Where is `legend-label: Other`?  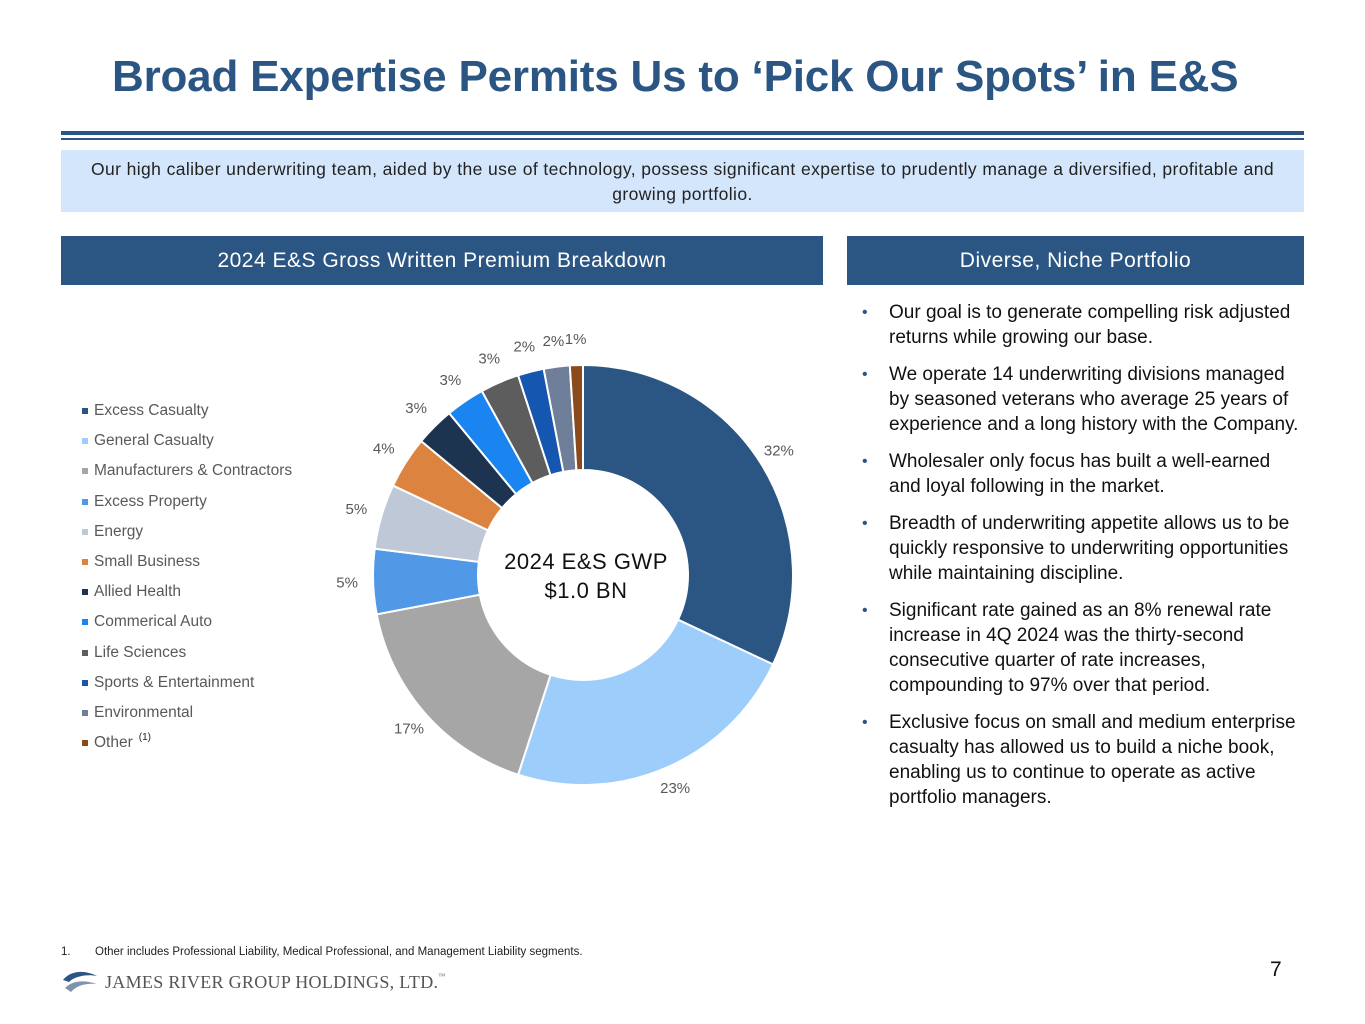 legend-label: Other is located at coordinates (113, 743).